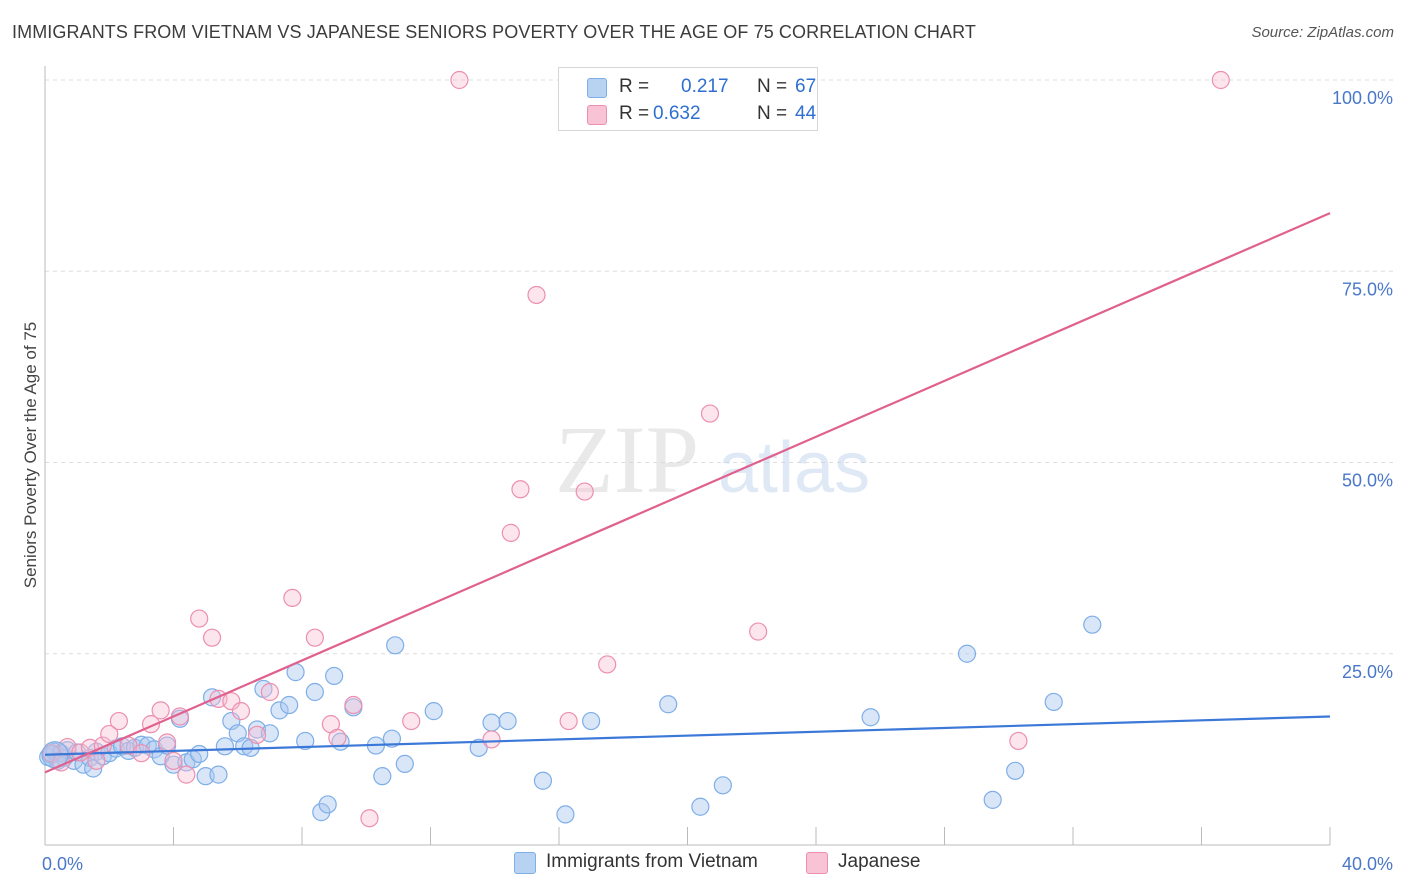 This screenshot has width=1406, height=892. I want to click on y-tick-label: 75.0%, so click(1367, 289).